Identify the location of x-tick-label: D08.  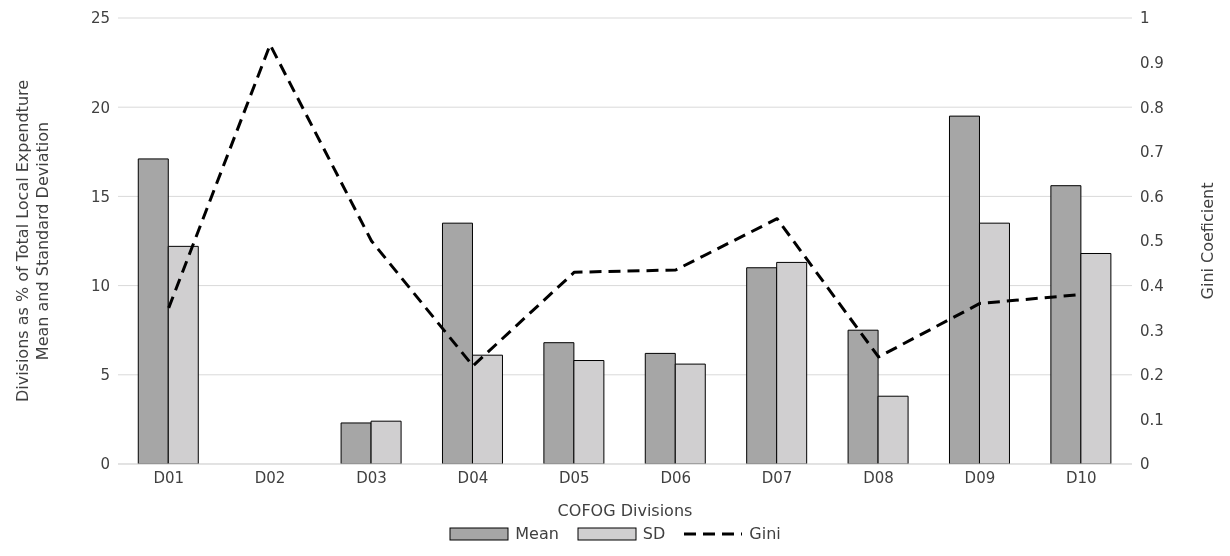
(878, 477).